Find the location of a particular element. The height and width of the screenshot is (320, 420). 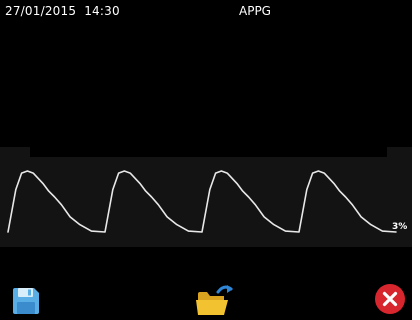

save-button is located at coordinates (26, 301).